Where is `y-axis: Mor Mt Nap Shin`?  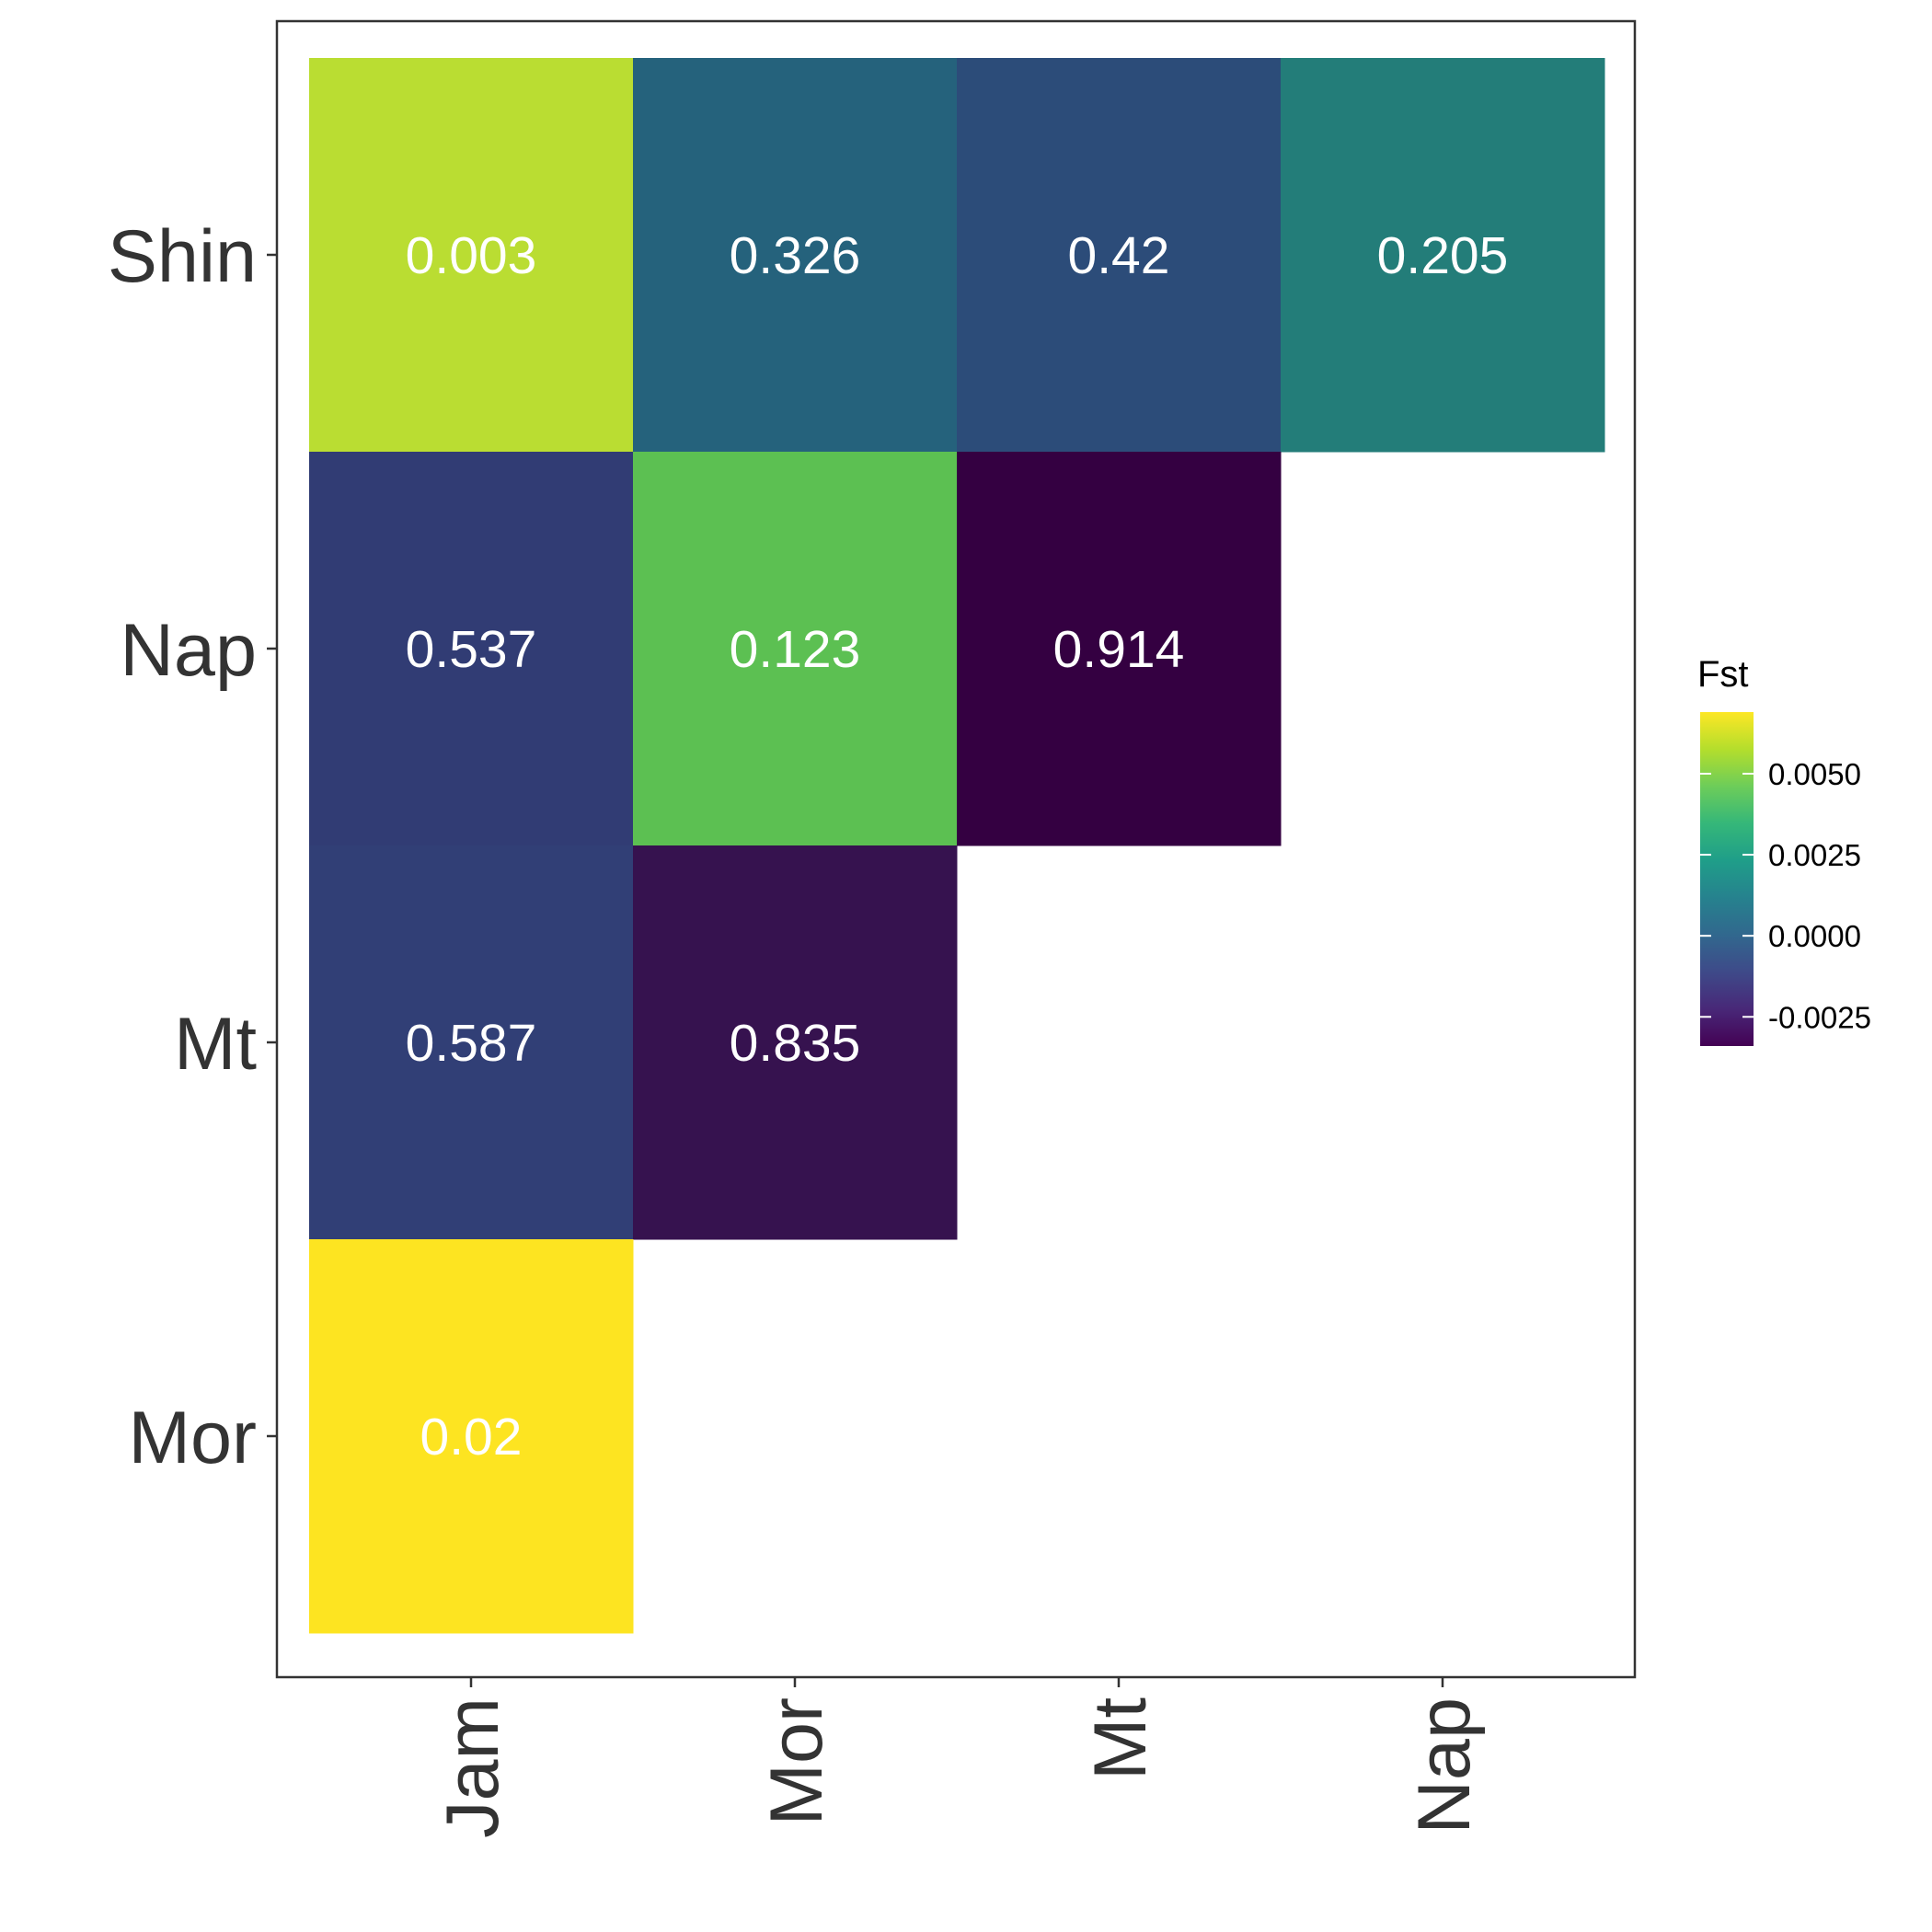 y-axis: Mor Mt Nap Shin is located at coordinates (192, 847).